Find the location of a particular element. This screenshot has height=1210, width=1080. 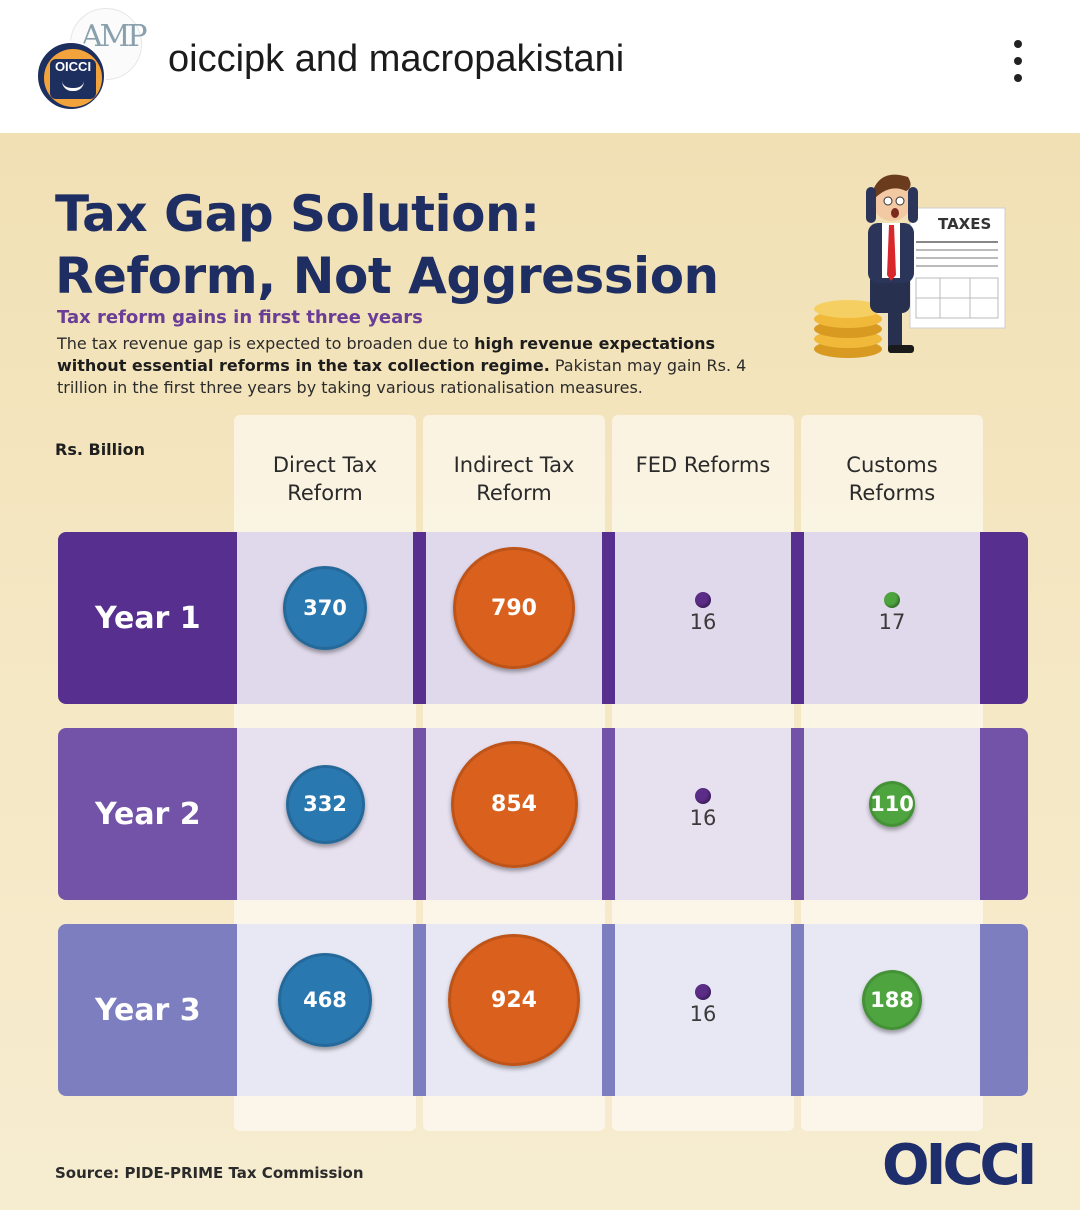

post-usernames: oiccipk and macropakistani is located at coordinates (396, 59).